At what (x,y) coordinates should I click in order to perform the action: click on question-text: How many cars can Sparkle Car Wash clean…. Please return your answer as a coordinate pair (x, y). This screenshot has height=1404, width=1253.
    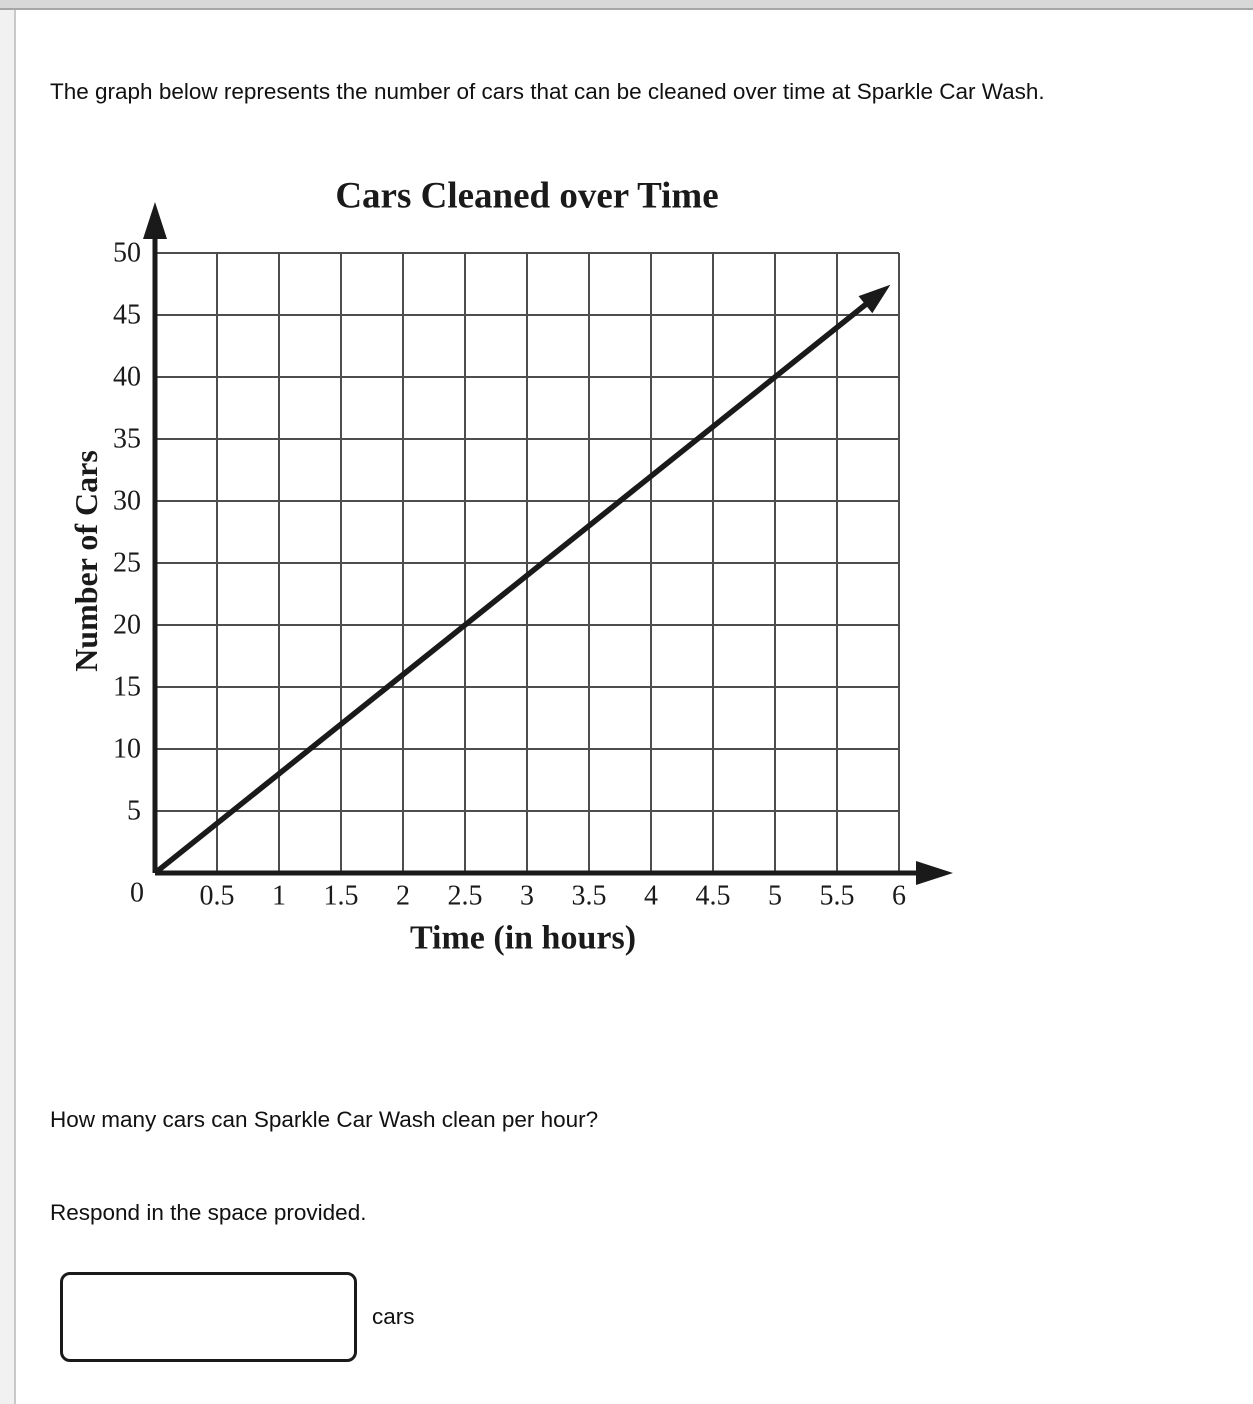
    Looking at the image, I should click on (324, 1119).